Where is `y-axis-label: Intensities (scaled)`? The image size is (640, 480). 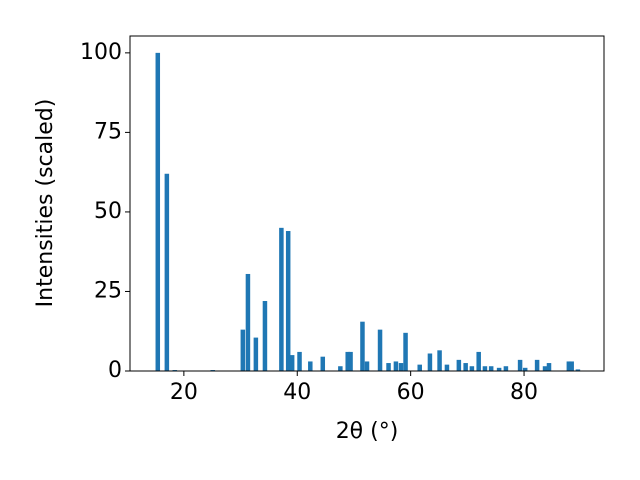 y-axis-label: Intensities (scaled) is located at coordinates (45, 203).